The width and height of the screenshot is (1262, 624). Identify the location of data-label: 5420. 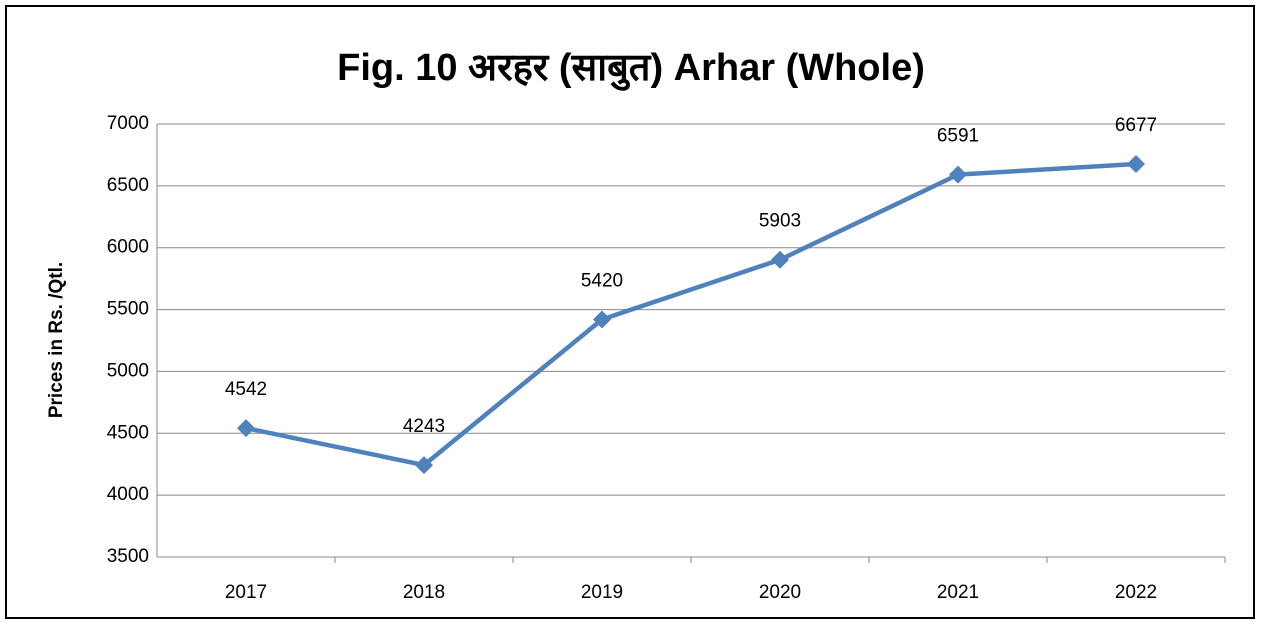
(602, 280).